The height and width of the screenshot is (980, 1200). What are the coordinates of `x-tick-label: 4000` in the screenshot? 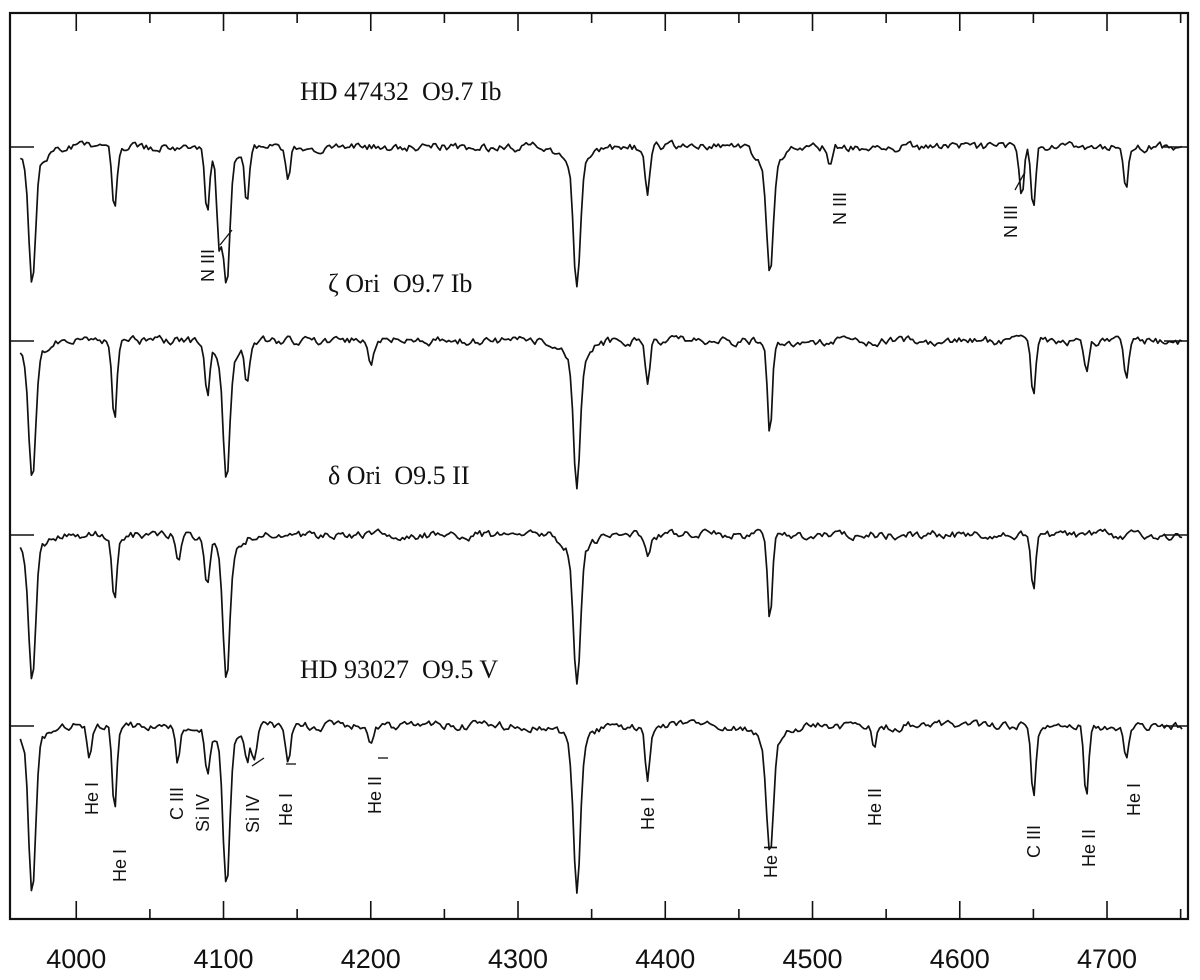 It's located at (76, 959).